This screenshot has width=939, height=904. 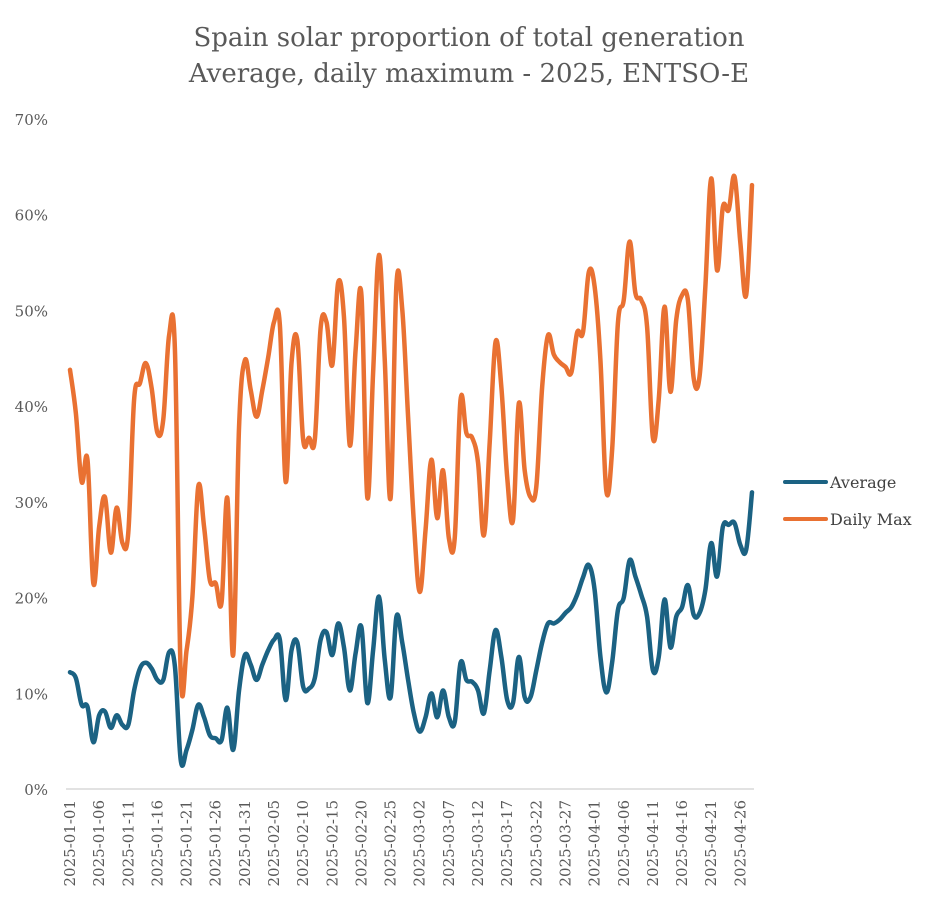 What do you see at coordinates (653, 843) in the screenshot?
I see `x-tick-label: 2025-04-11` at bounding box center [653, 843].